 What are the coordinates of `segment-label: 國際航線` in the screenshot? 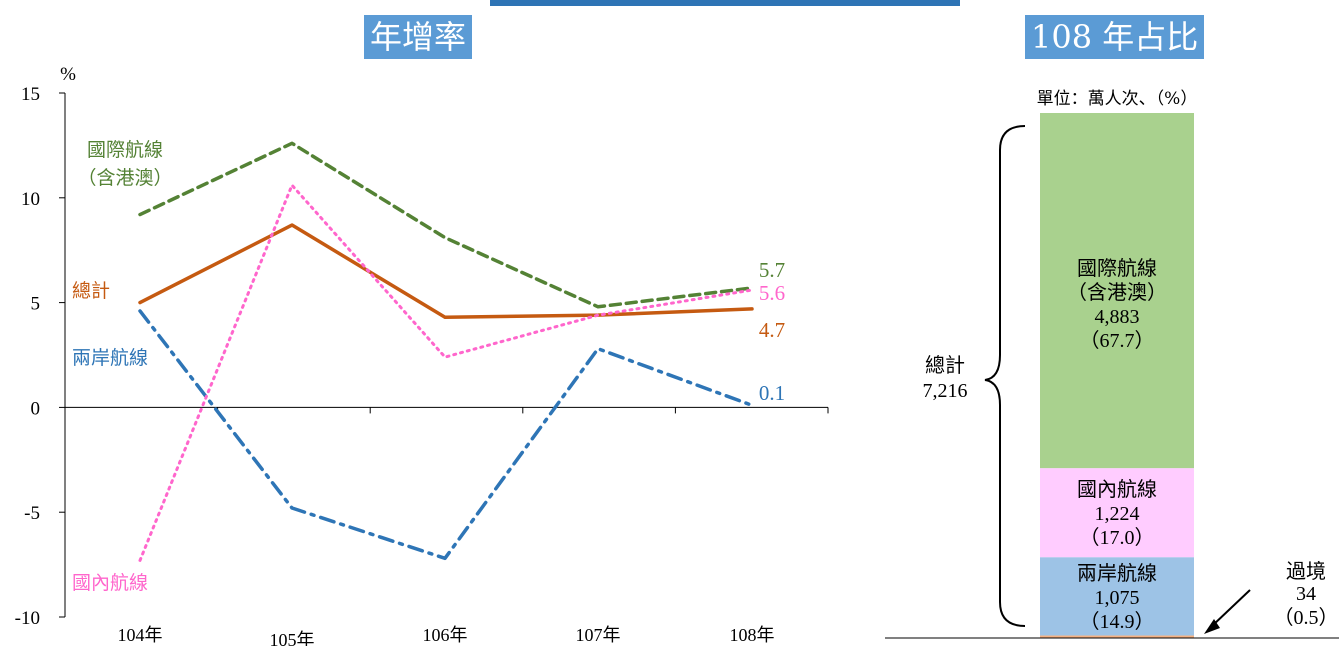 It's located at (1117, 268).